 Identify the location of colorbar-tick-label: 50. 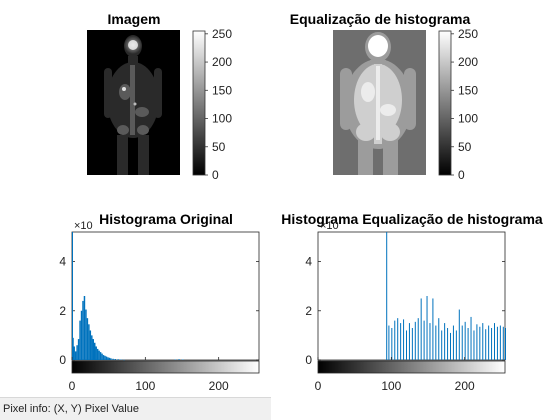
(465, 147).